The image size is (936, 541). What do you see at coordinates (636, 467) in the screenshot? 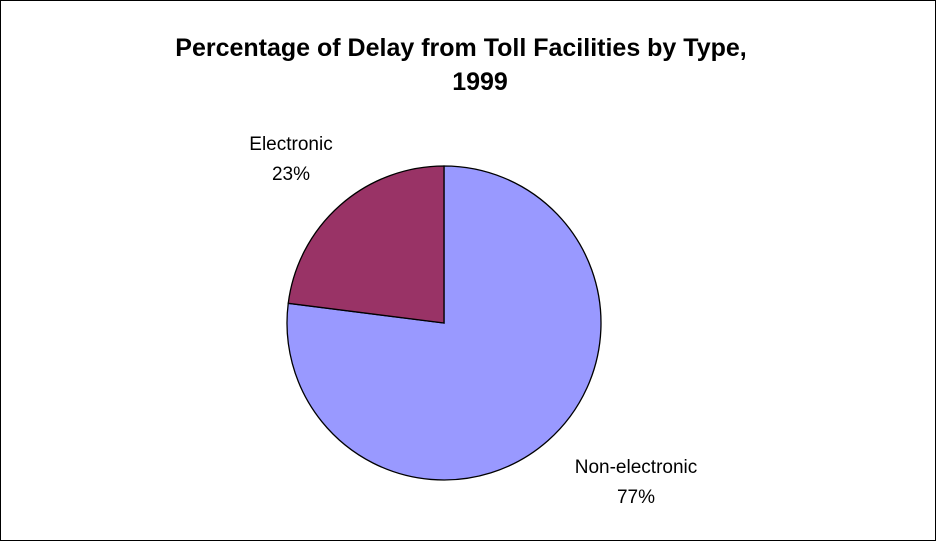
I see `data-label-non-electronic-name: Non-electronic` at bounding box center [636, 467].